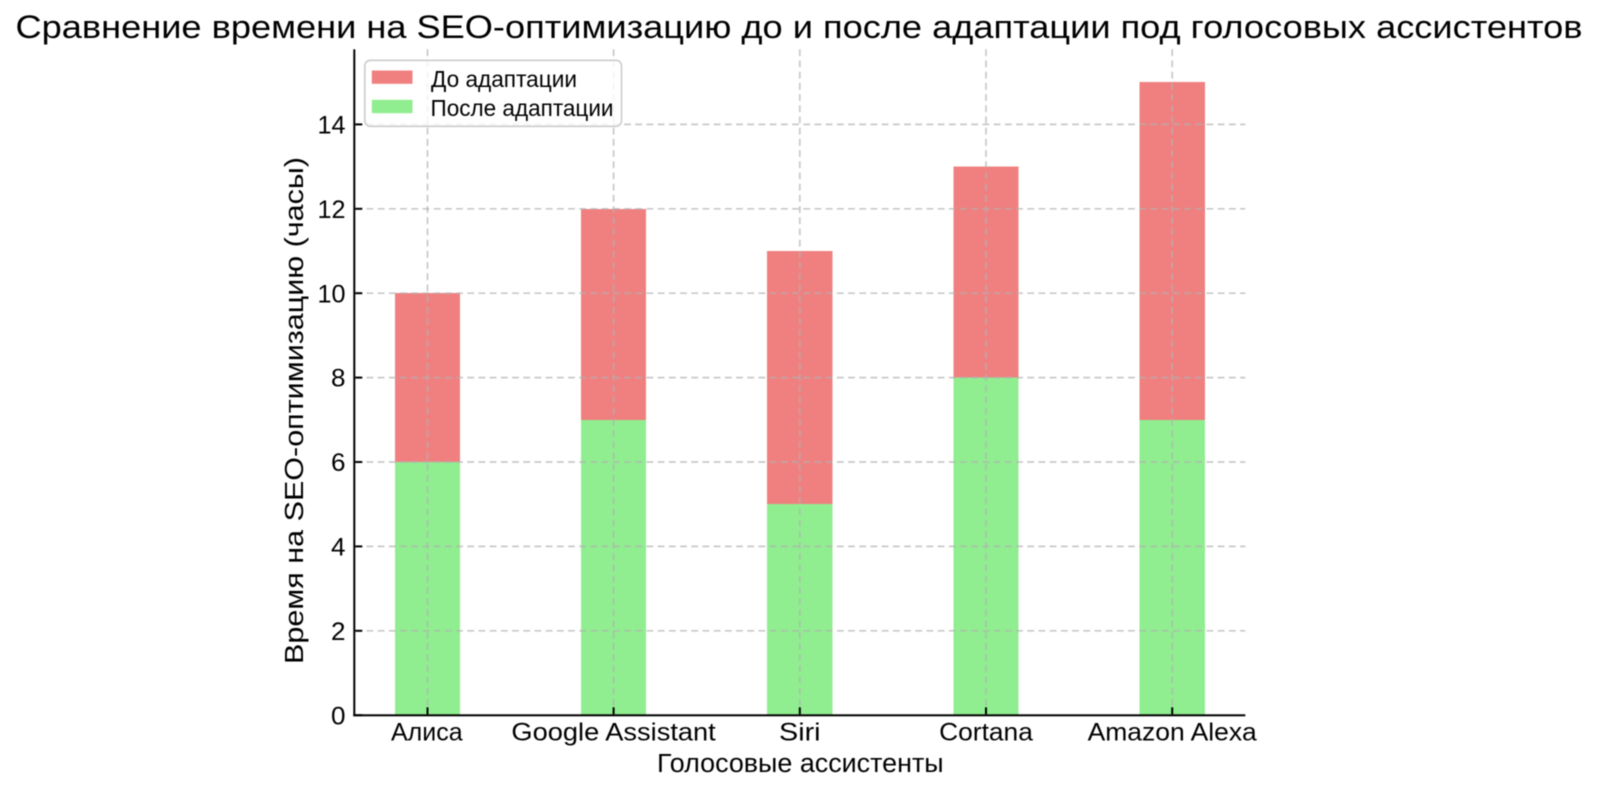  I want to click on svg-text: Голосовые ассистенты, so click(800, 764).